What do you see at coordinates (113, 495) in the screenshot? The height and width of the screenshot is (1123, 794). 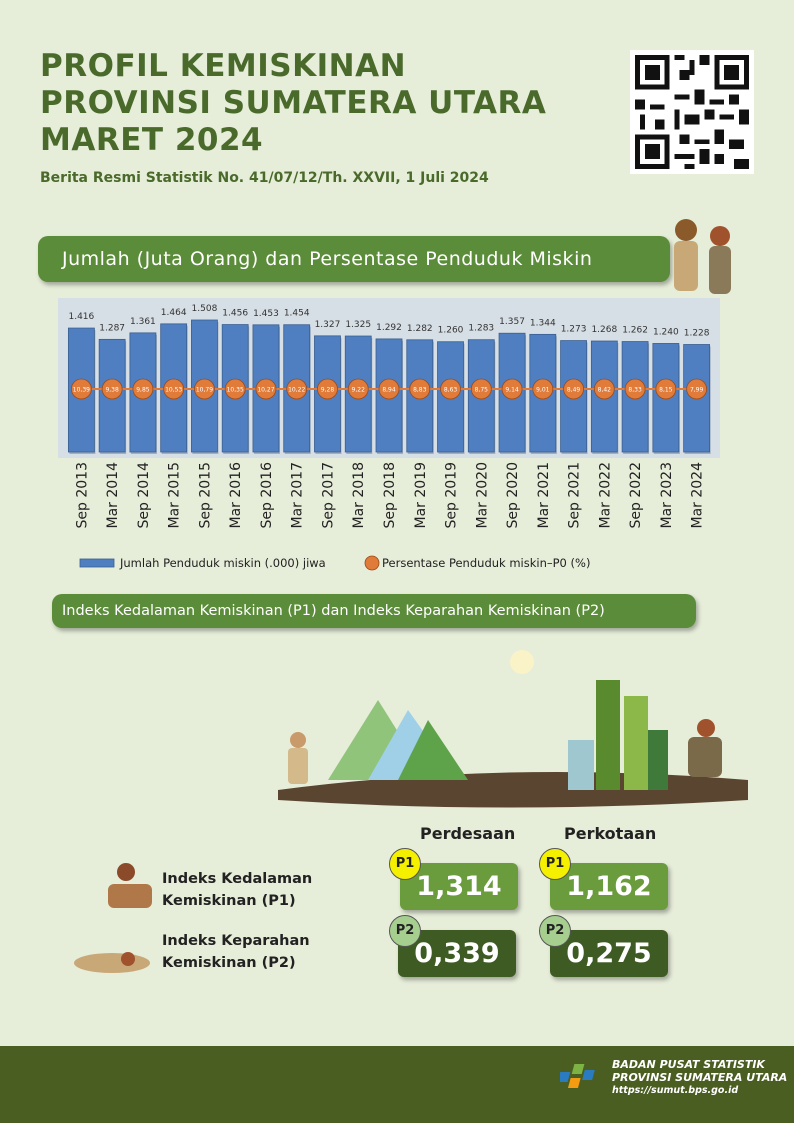 I see `x-tick-label: Mar 2014` at bounding box center [113, 495].